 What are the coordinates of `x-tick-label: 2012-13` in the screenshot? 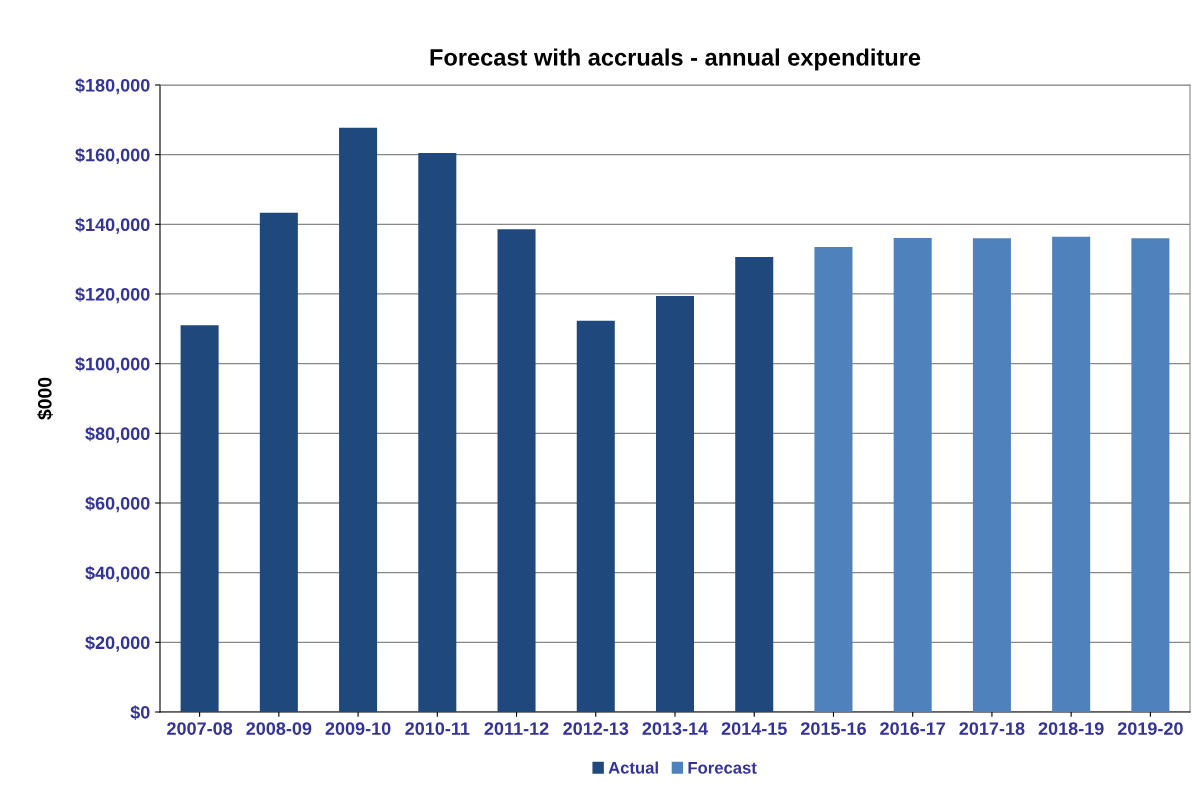 It's located at (596, 729).